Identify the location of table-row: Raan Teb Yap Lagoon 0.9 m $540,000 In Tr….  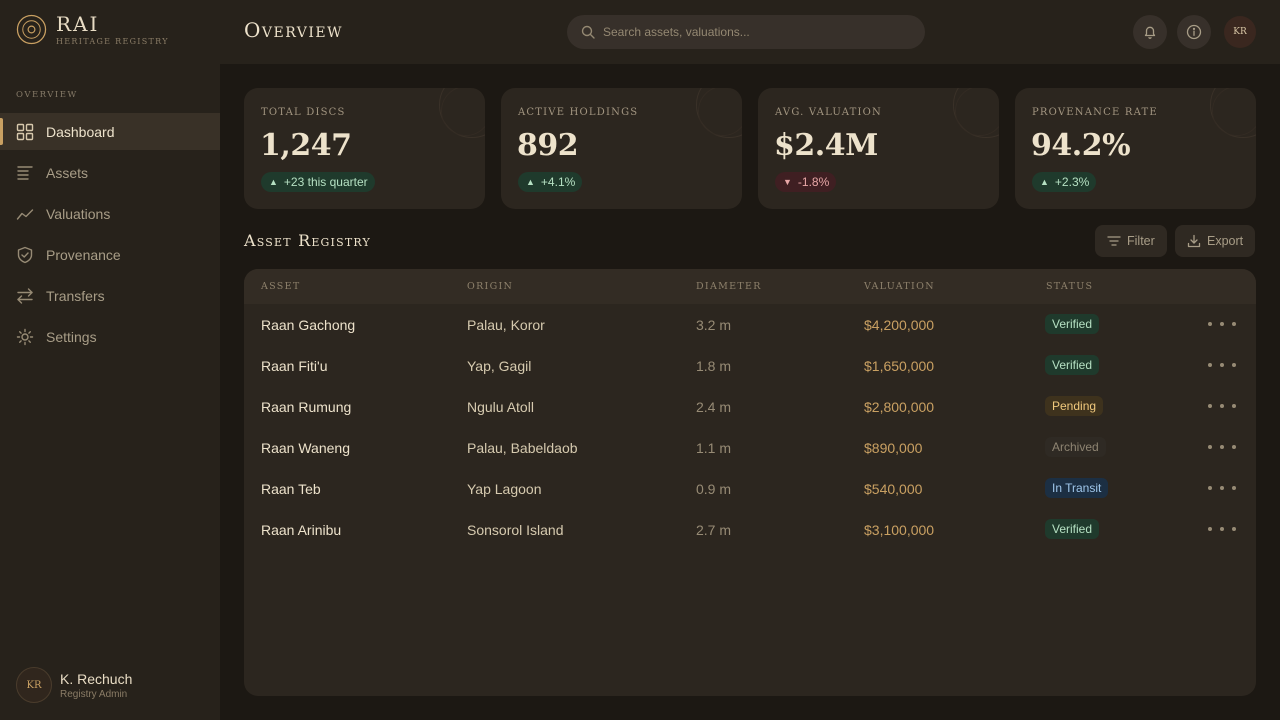
(750, 488).